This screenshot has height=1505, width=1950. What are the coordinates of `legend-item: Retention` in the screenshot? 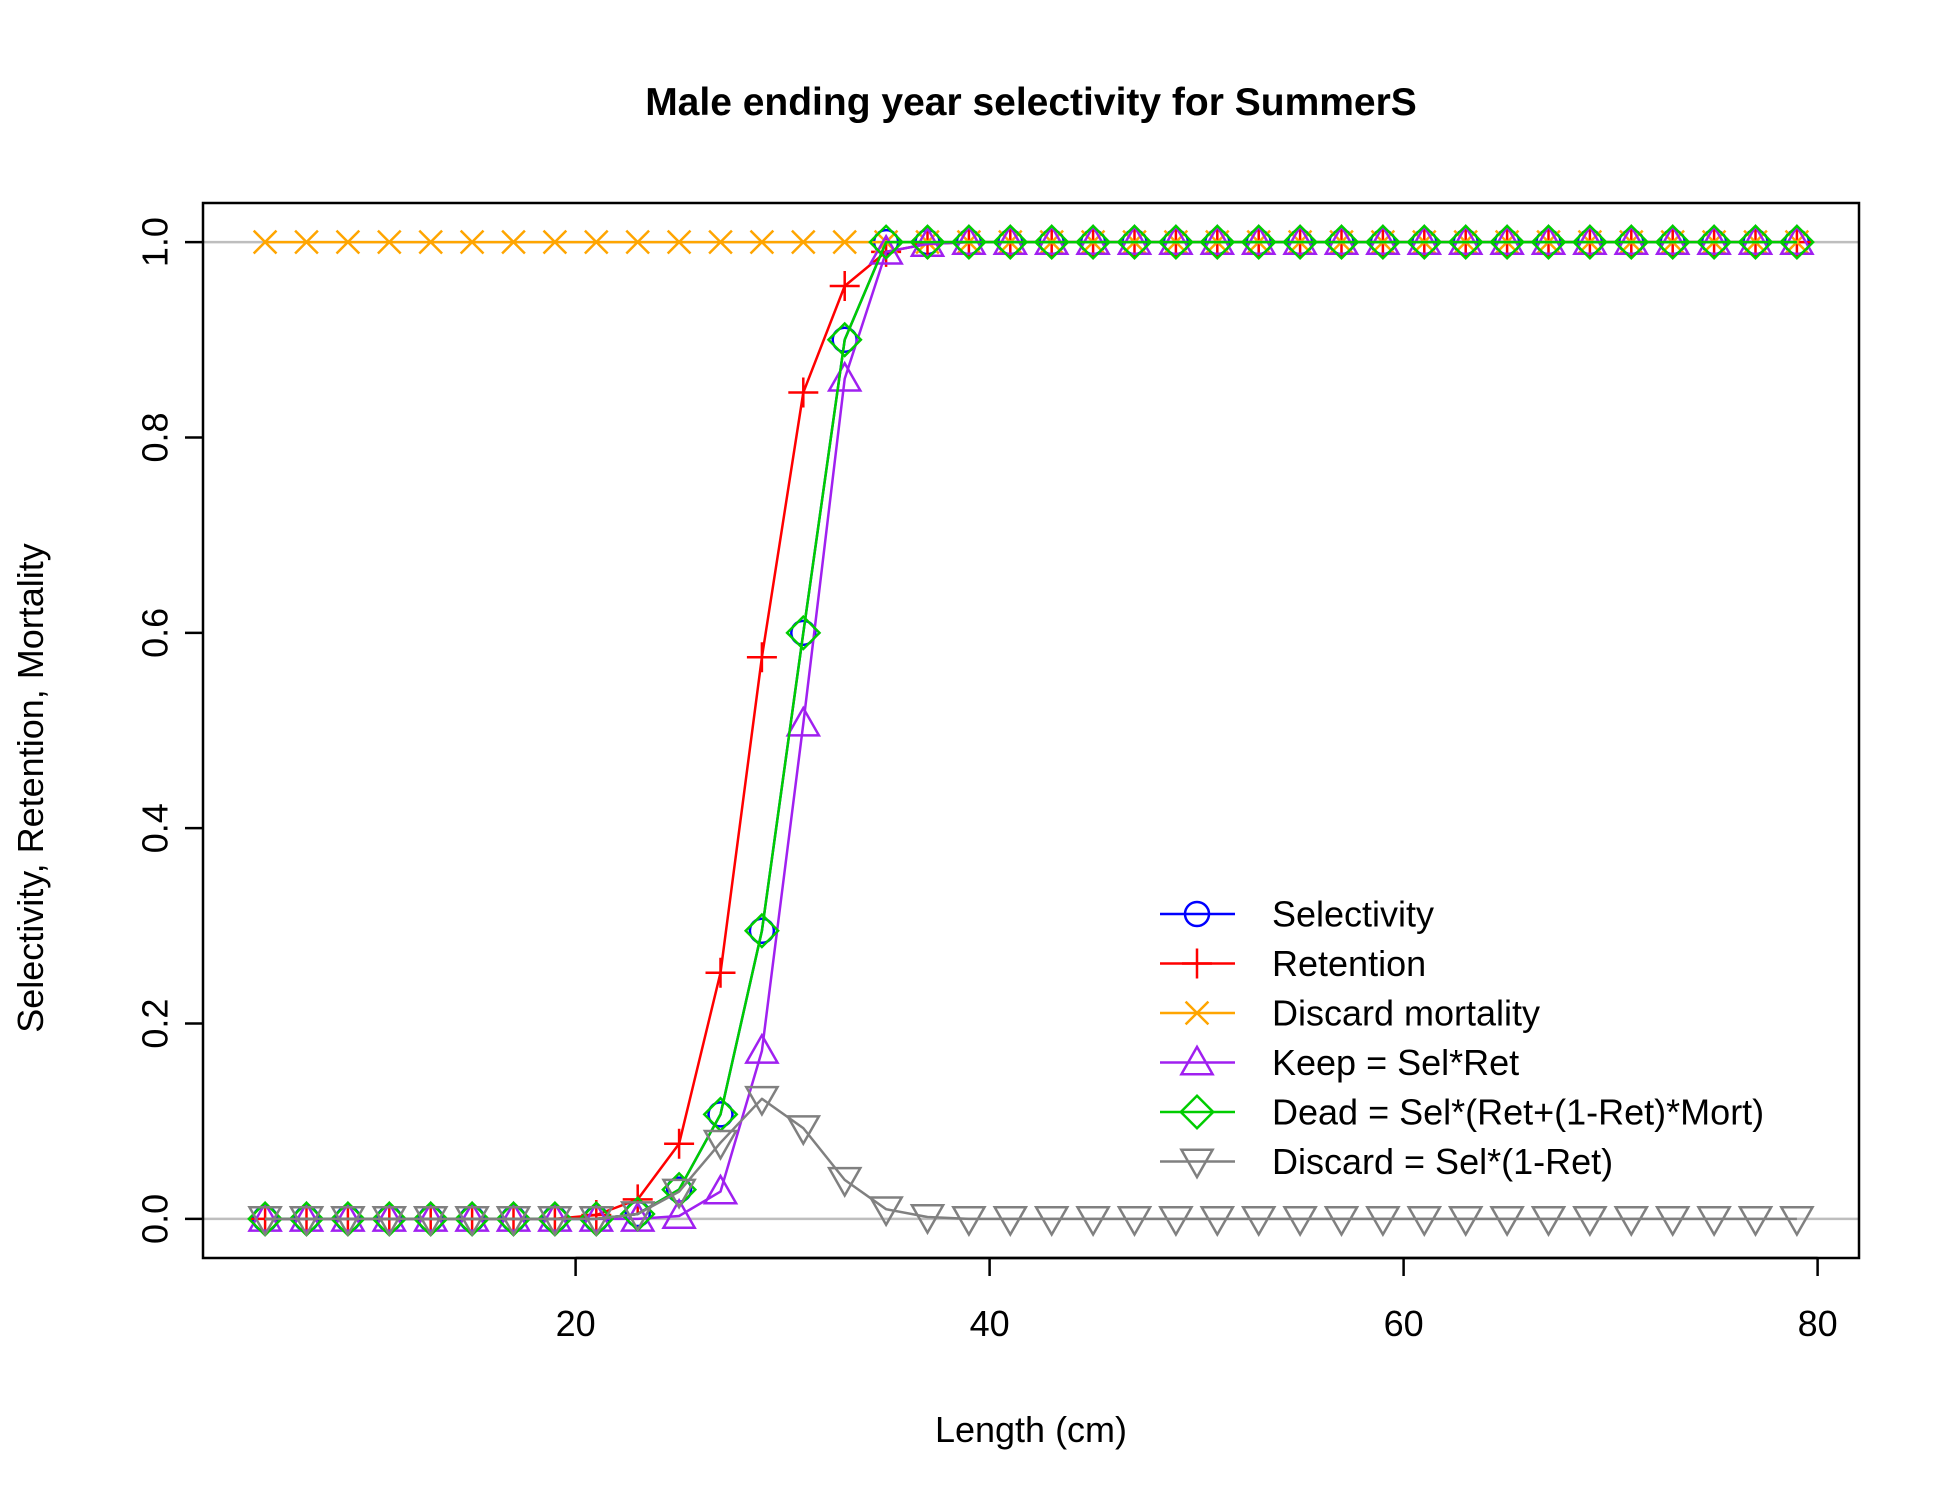 It's located at (1293, 963).